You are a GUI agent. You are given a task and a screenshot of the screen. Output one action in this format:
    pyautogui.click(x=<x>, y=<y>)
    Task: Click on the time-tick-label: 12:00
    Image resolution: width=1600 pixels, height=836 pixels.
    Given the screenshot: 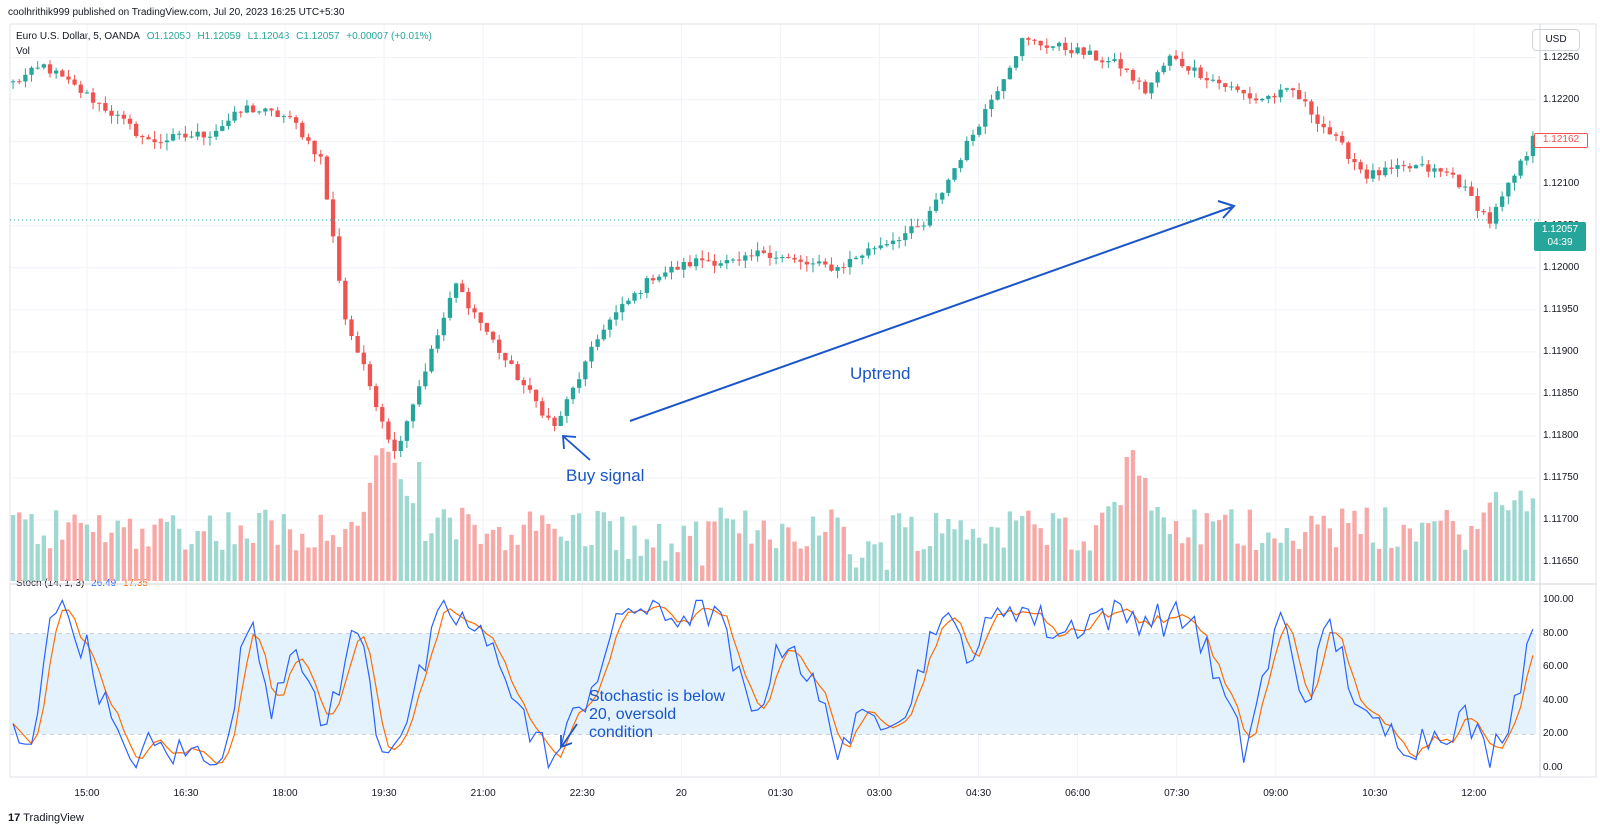 What is the action you would take?
    pyautogui.click(x=1474, y=793)
    